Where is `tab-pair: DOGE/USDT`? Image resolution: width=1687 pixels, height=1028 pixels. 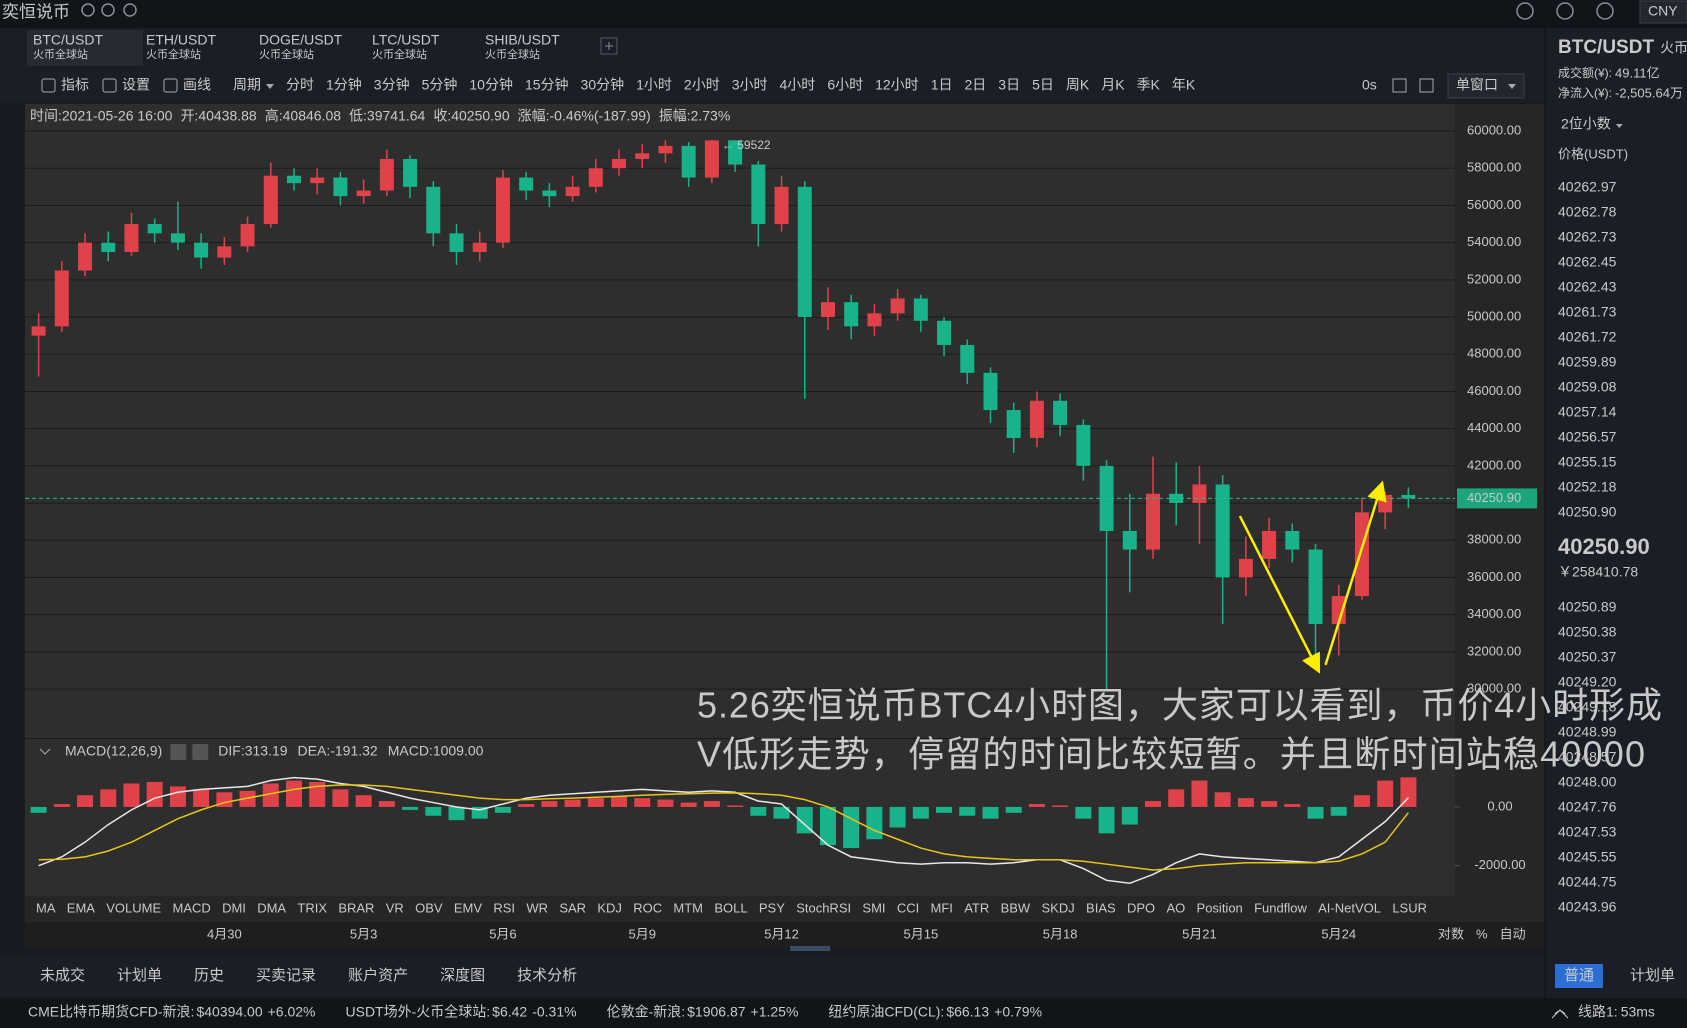 tab-pair: DOGE/USDT is located at coordinates (301, 40).